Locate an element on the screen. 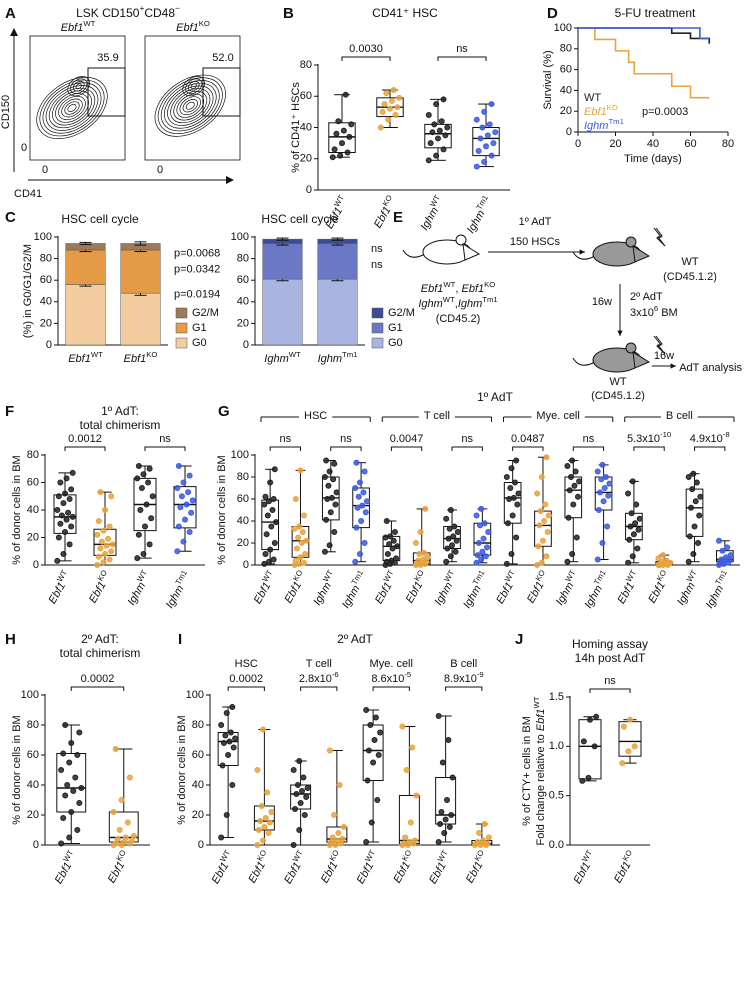  bar-segment is located at coordinates (337, 312).